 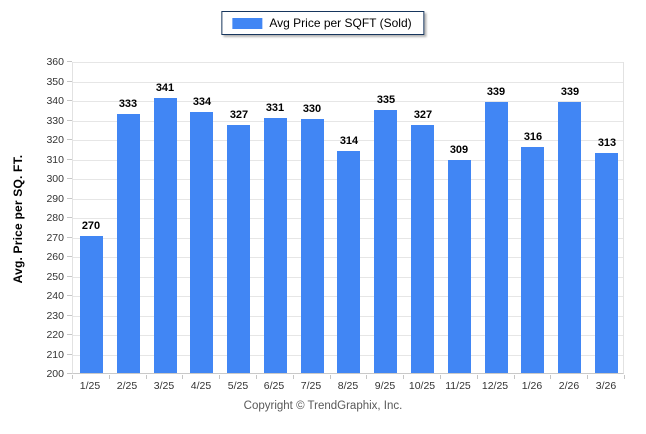 What do you see at coordinates (55, 218) in the screenshot?
I see `y-tick-label: 280` at bounding box center [55, 218].